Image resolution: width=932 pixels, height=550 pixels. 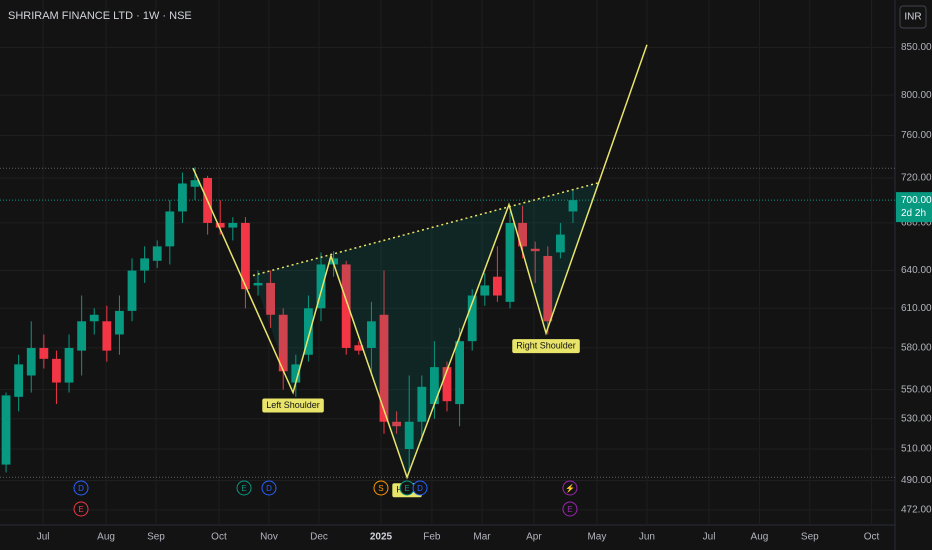 I want to click on y-tick-label: 530.00, so click(x=916, y=418).